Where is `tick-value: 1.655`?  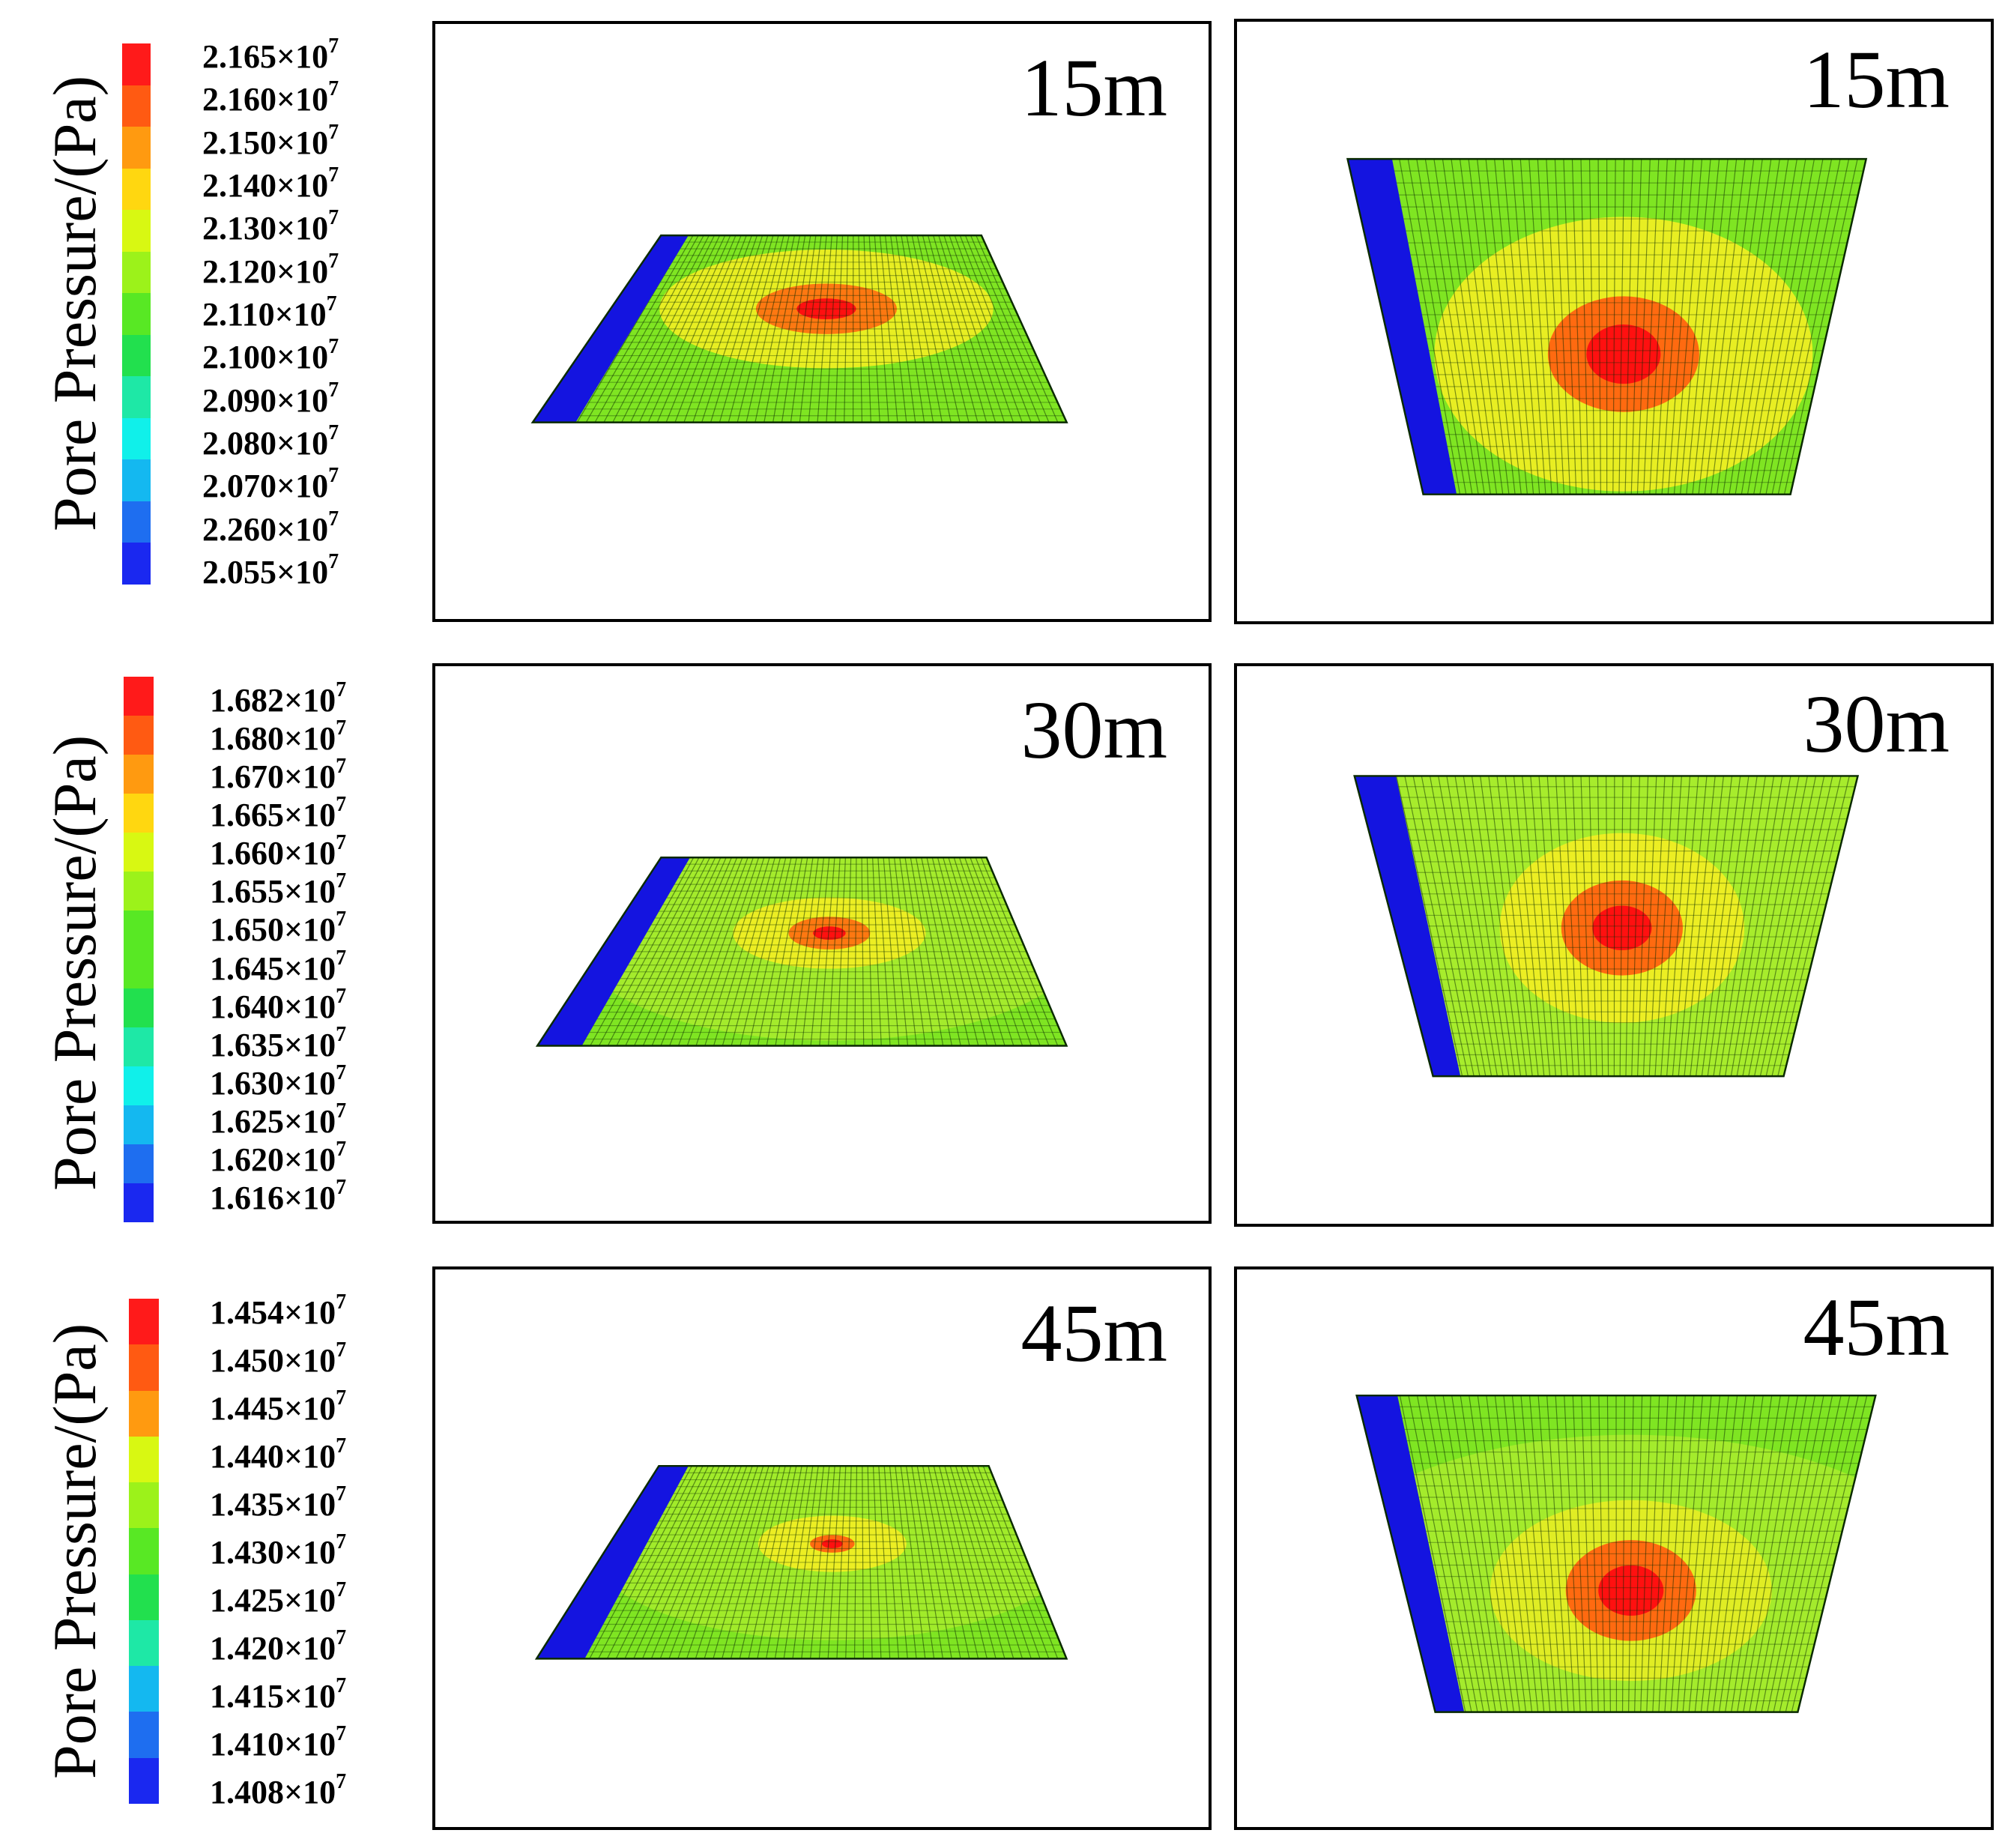
tick-value: 1.655 is located at coordinates (247, 892).